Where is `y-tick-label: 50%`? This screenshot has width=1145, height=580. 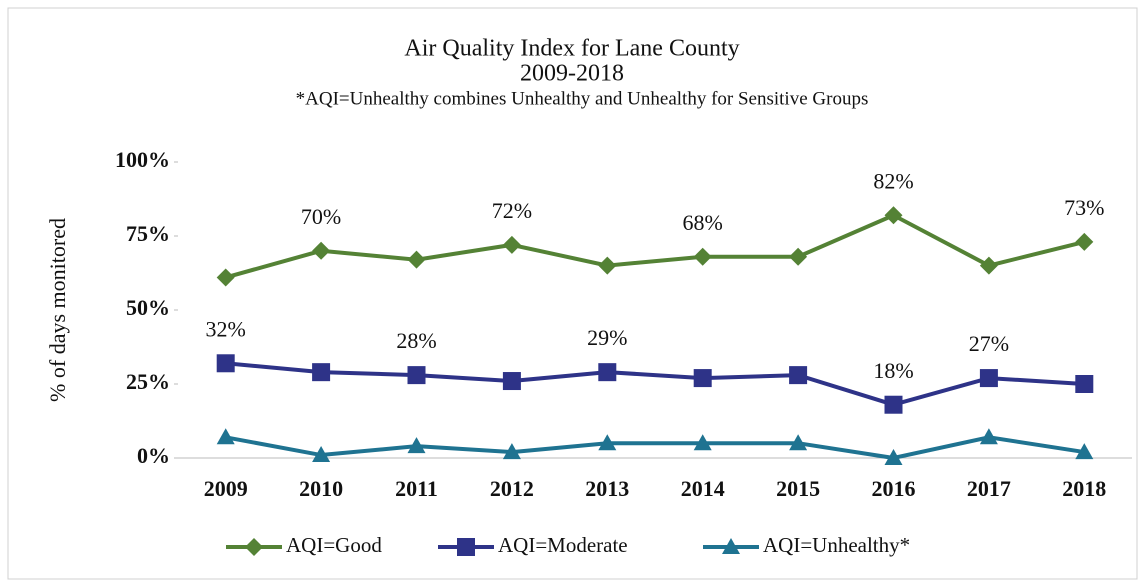 y-tick-label: 50% is located at coordinates (148, 307).